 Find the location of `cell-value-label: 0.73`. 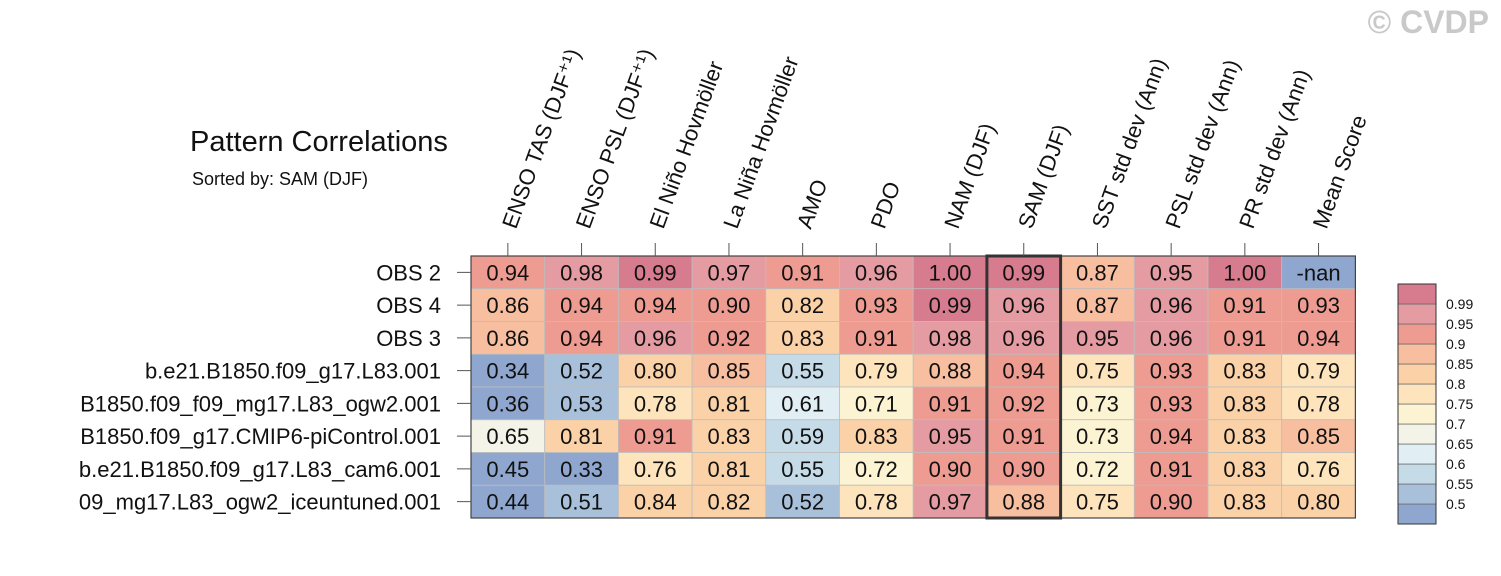

cell-value-label: 0.73 is located at coordinates (1097, 436).